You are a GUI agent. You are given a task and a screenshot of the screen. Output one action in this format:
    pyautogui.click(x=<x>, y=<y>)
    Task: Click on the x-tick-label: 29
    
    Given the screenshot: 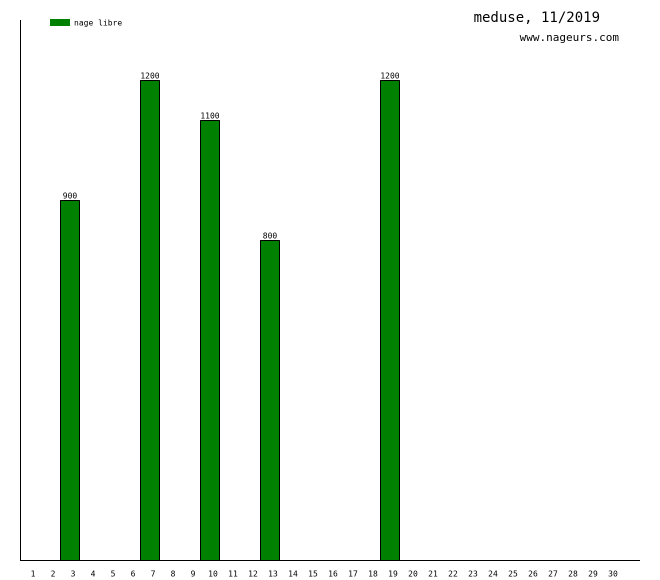 What is the action you would take?
    pyautogui.click(x=593, y=574)
    